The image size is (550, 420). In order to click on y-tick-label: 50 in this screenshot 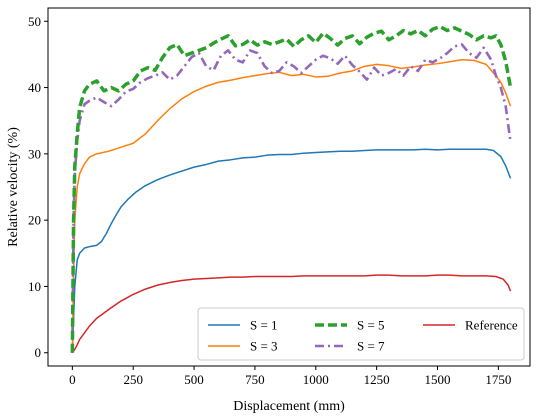, I will do `click(34, 21)`.